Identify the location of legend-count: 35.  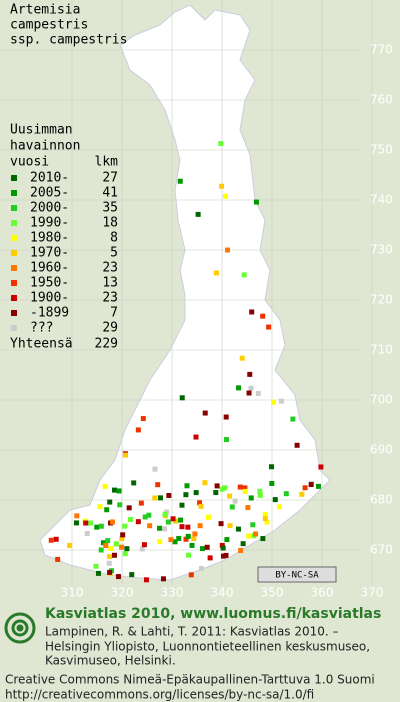
(110, 208).